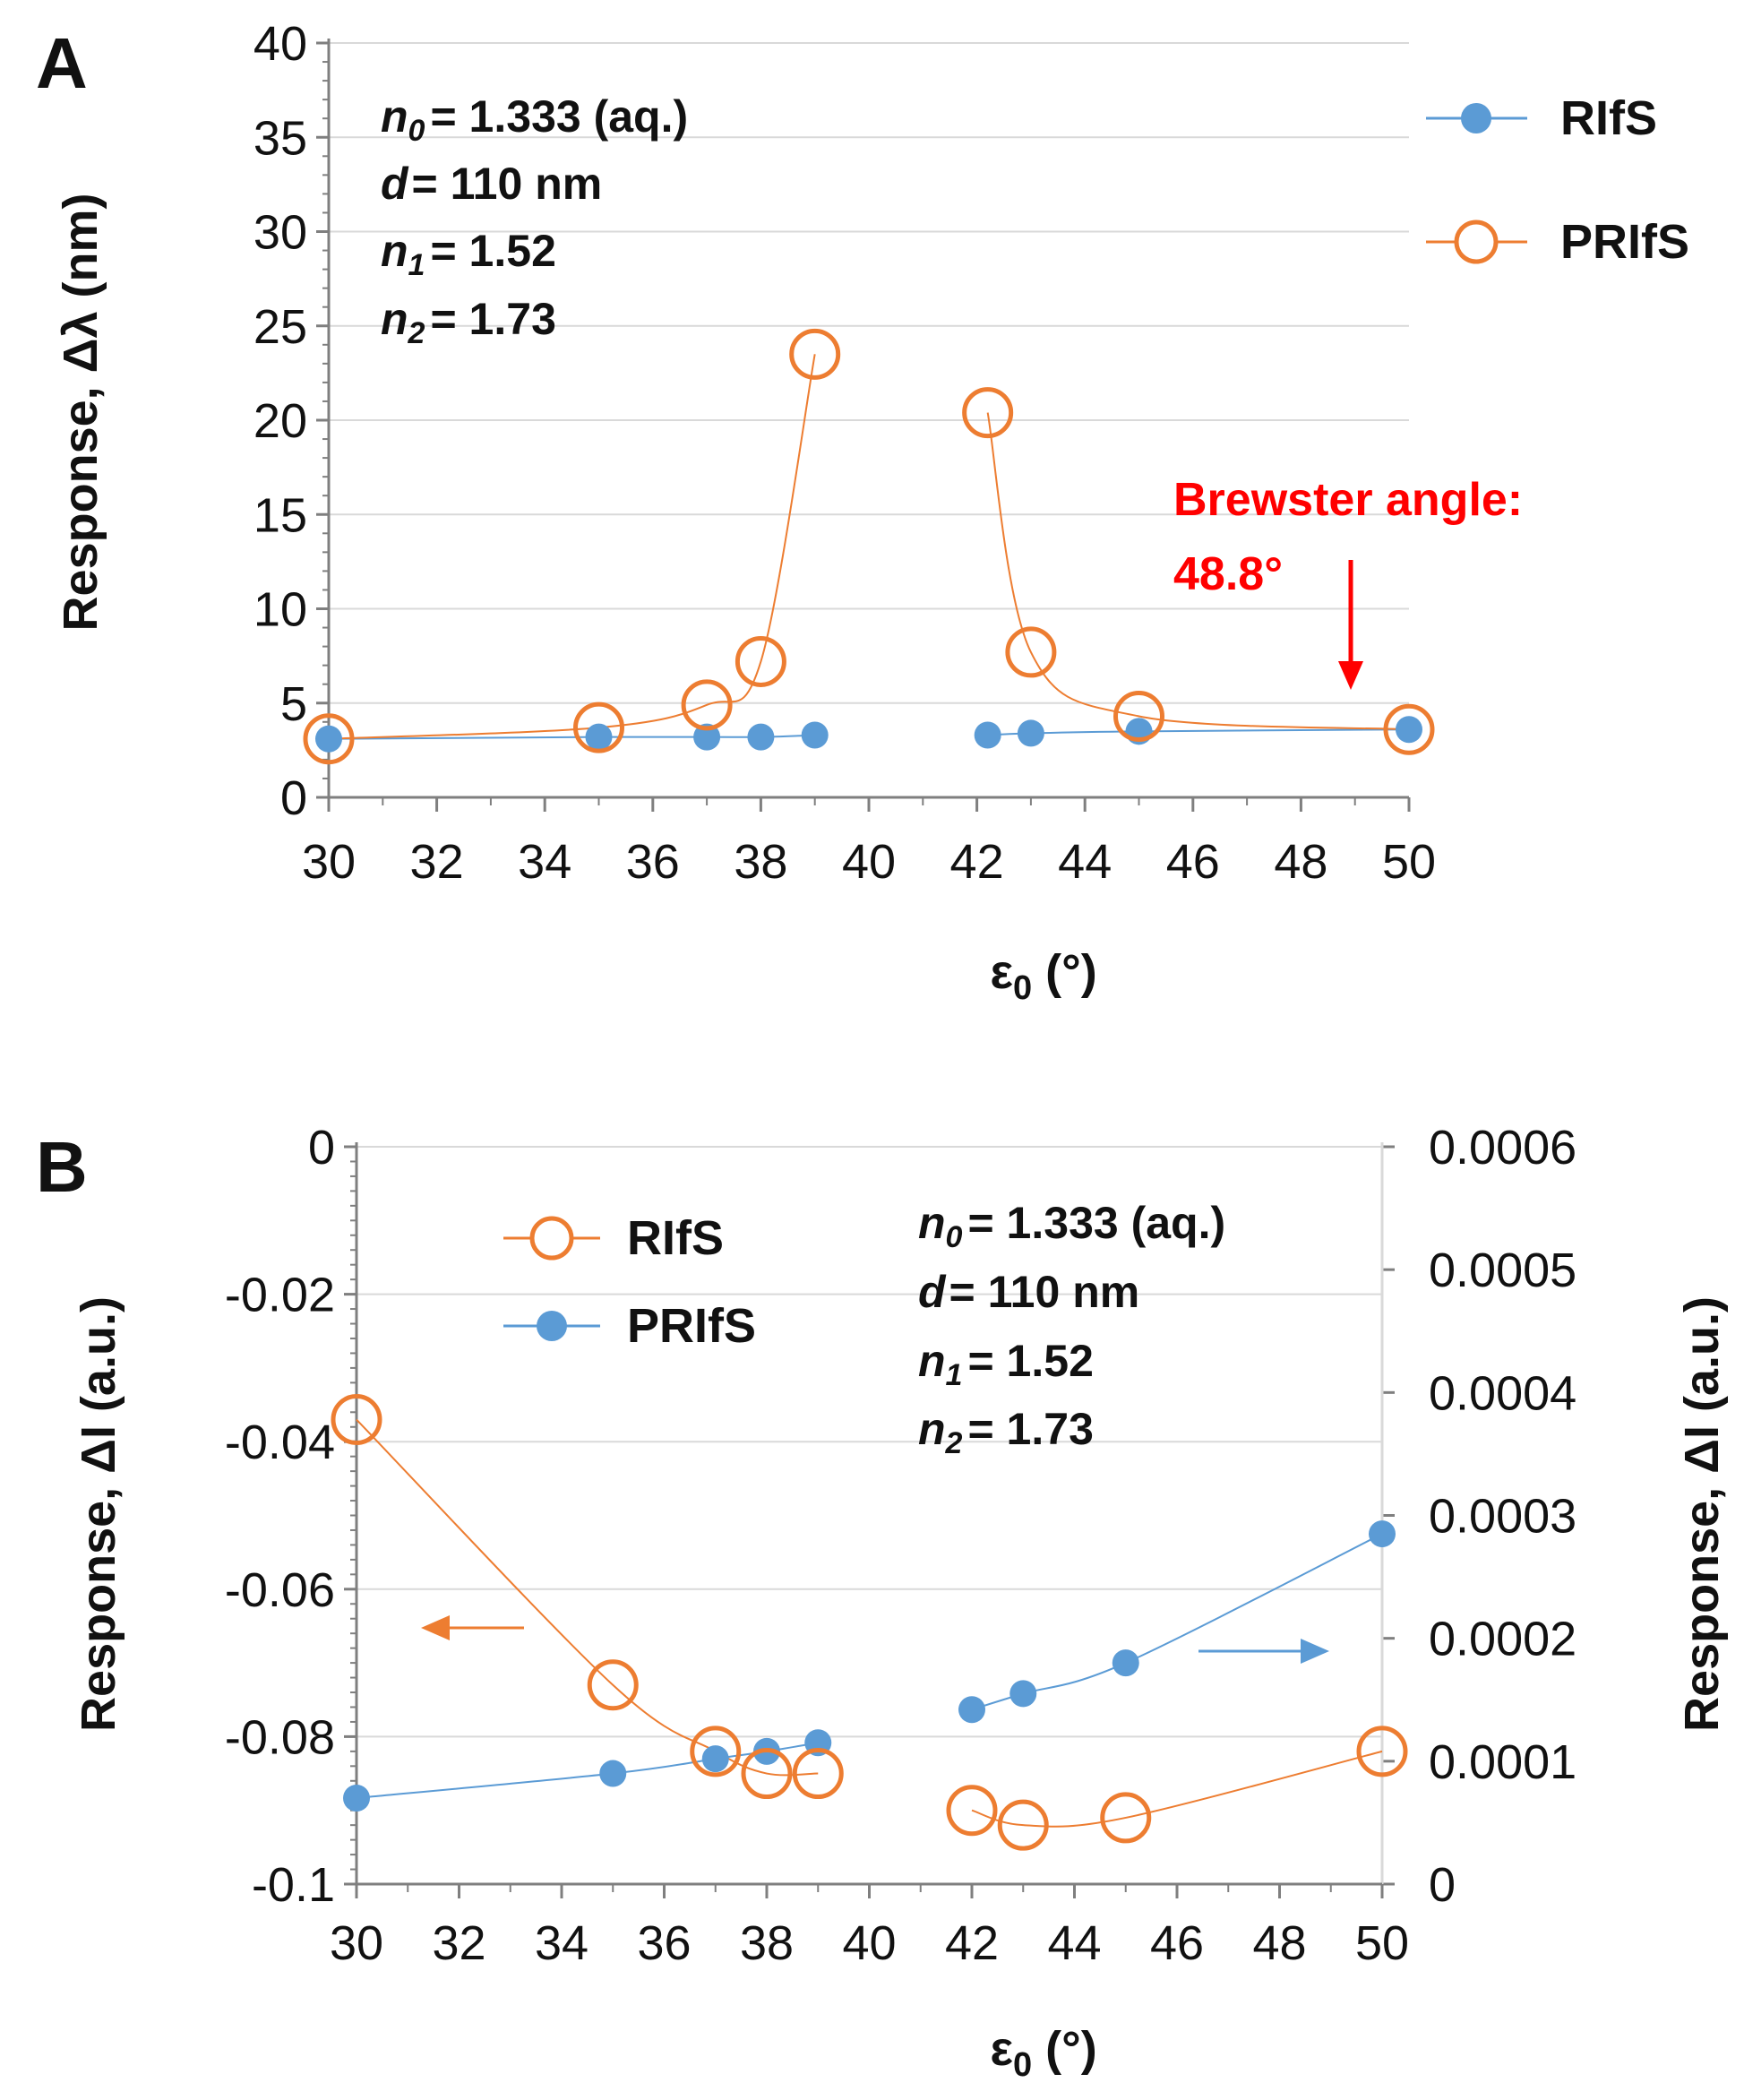 This screenshot has height=2100, width=1744. I want to click on b-x-tick-label-42: 42, so click(972, 1943).